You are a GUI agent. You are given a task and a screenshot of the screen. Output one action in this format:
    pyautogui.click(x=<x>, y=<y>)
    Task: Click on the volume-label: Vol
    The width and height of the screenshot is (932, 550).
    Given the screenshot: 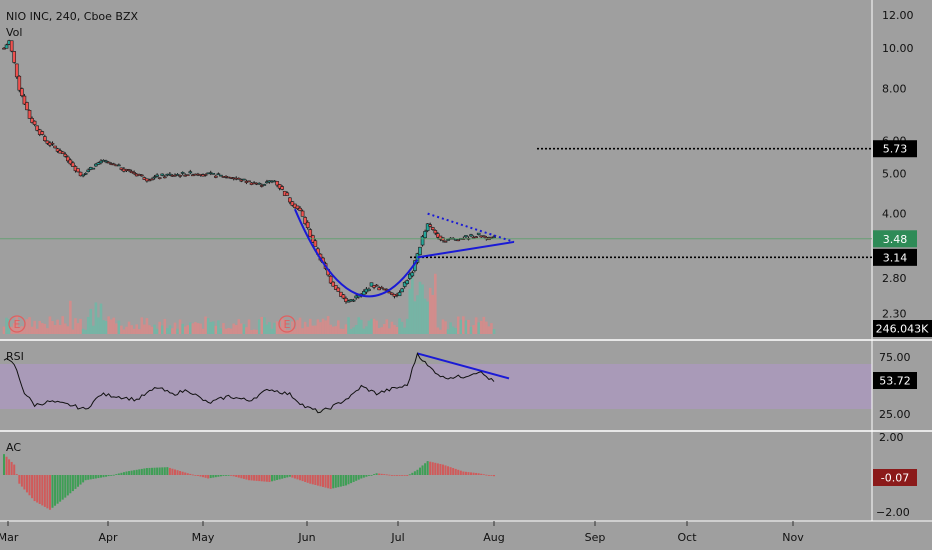 What is the action you would take?
    pyautogui.click(x=14, y=32)
    